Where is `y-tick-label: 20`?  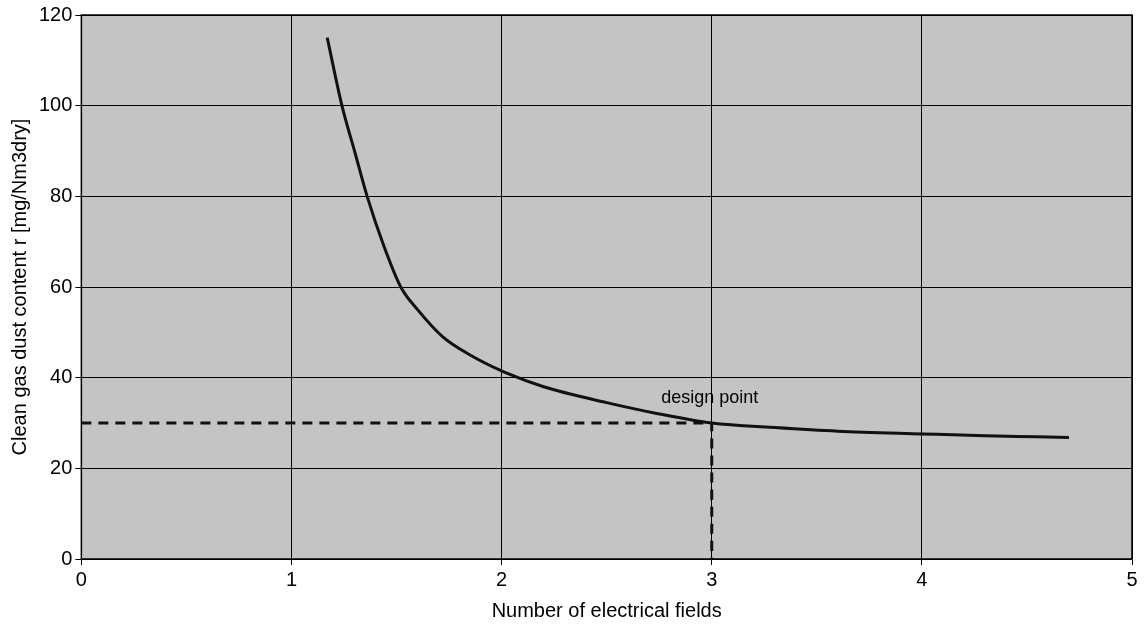 y-tick-label: 20 is located at coordinates (61, 466).